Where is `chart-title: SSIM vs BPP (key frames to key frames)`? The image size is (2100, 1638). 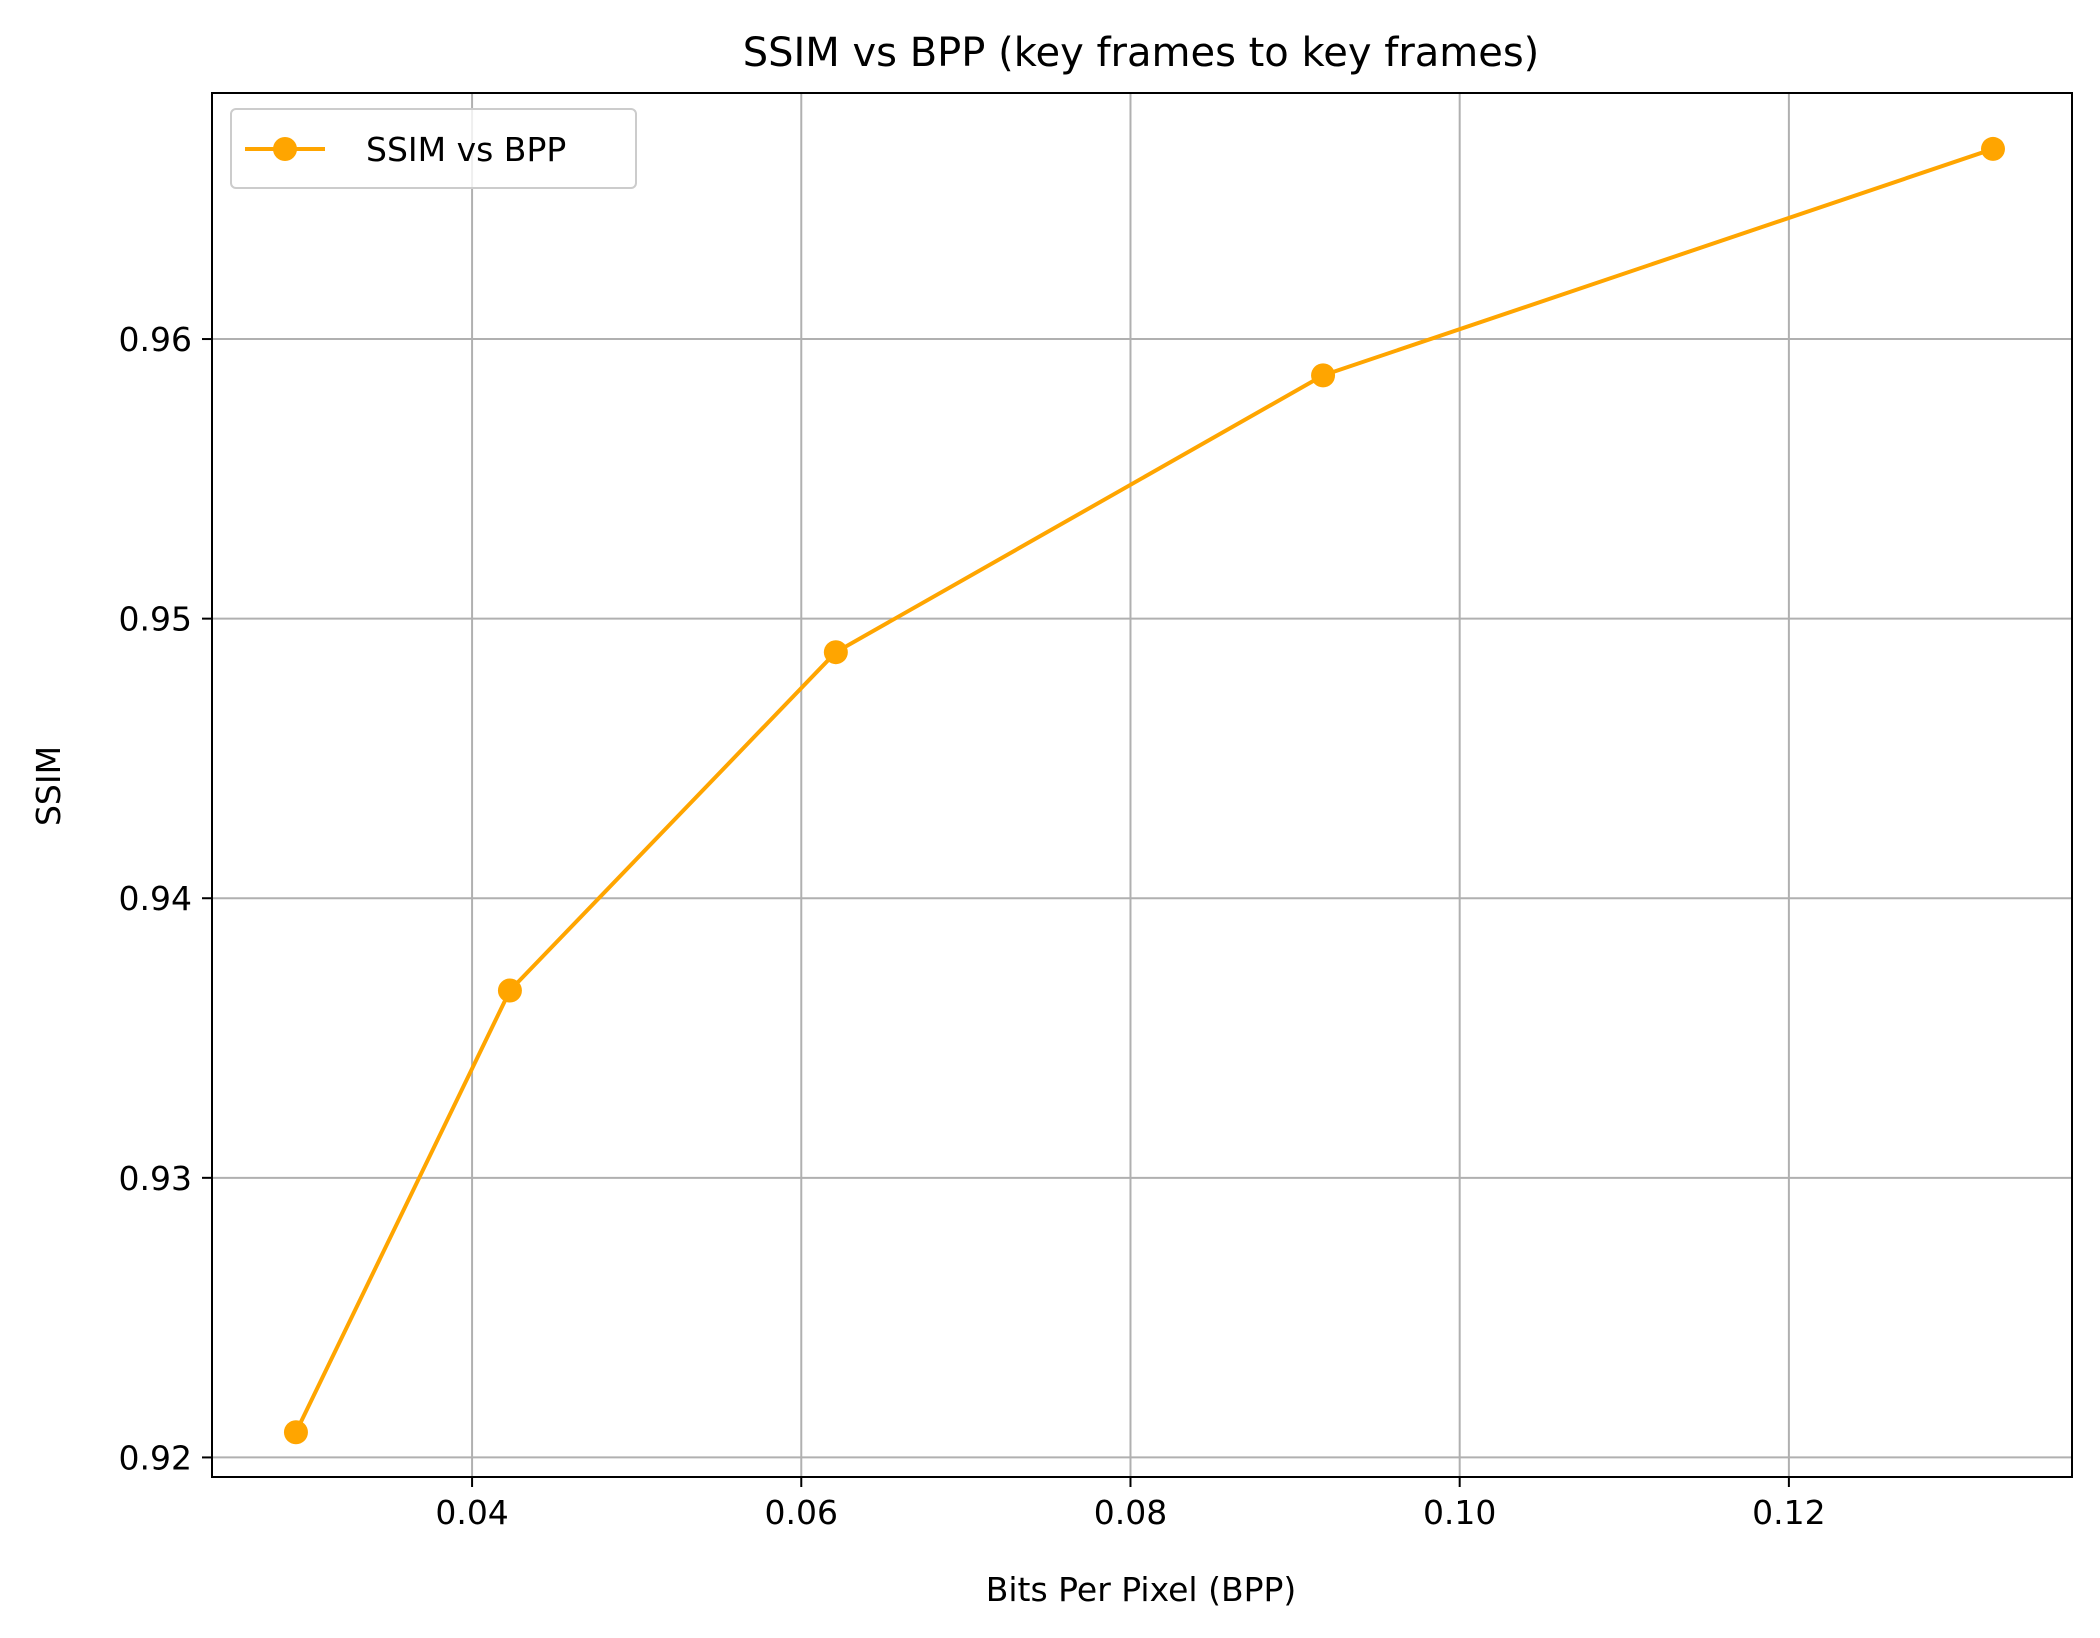 chart-title: SSIM vs BPP (key frames to key frames) is located at coordinates (1141, 53).